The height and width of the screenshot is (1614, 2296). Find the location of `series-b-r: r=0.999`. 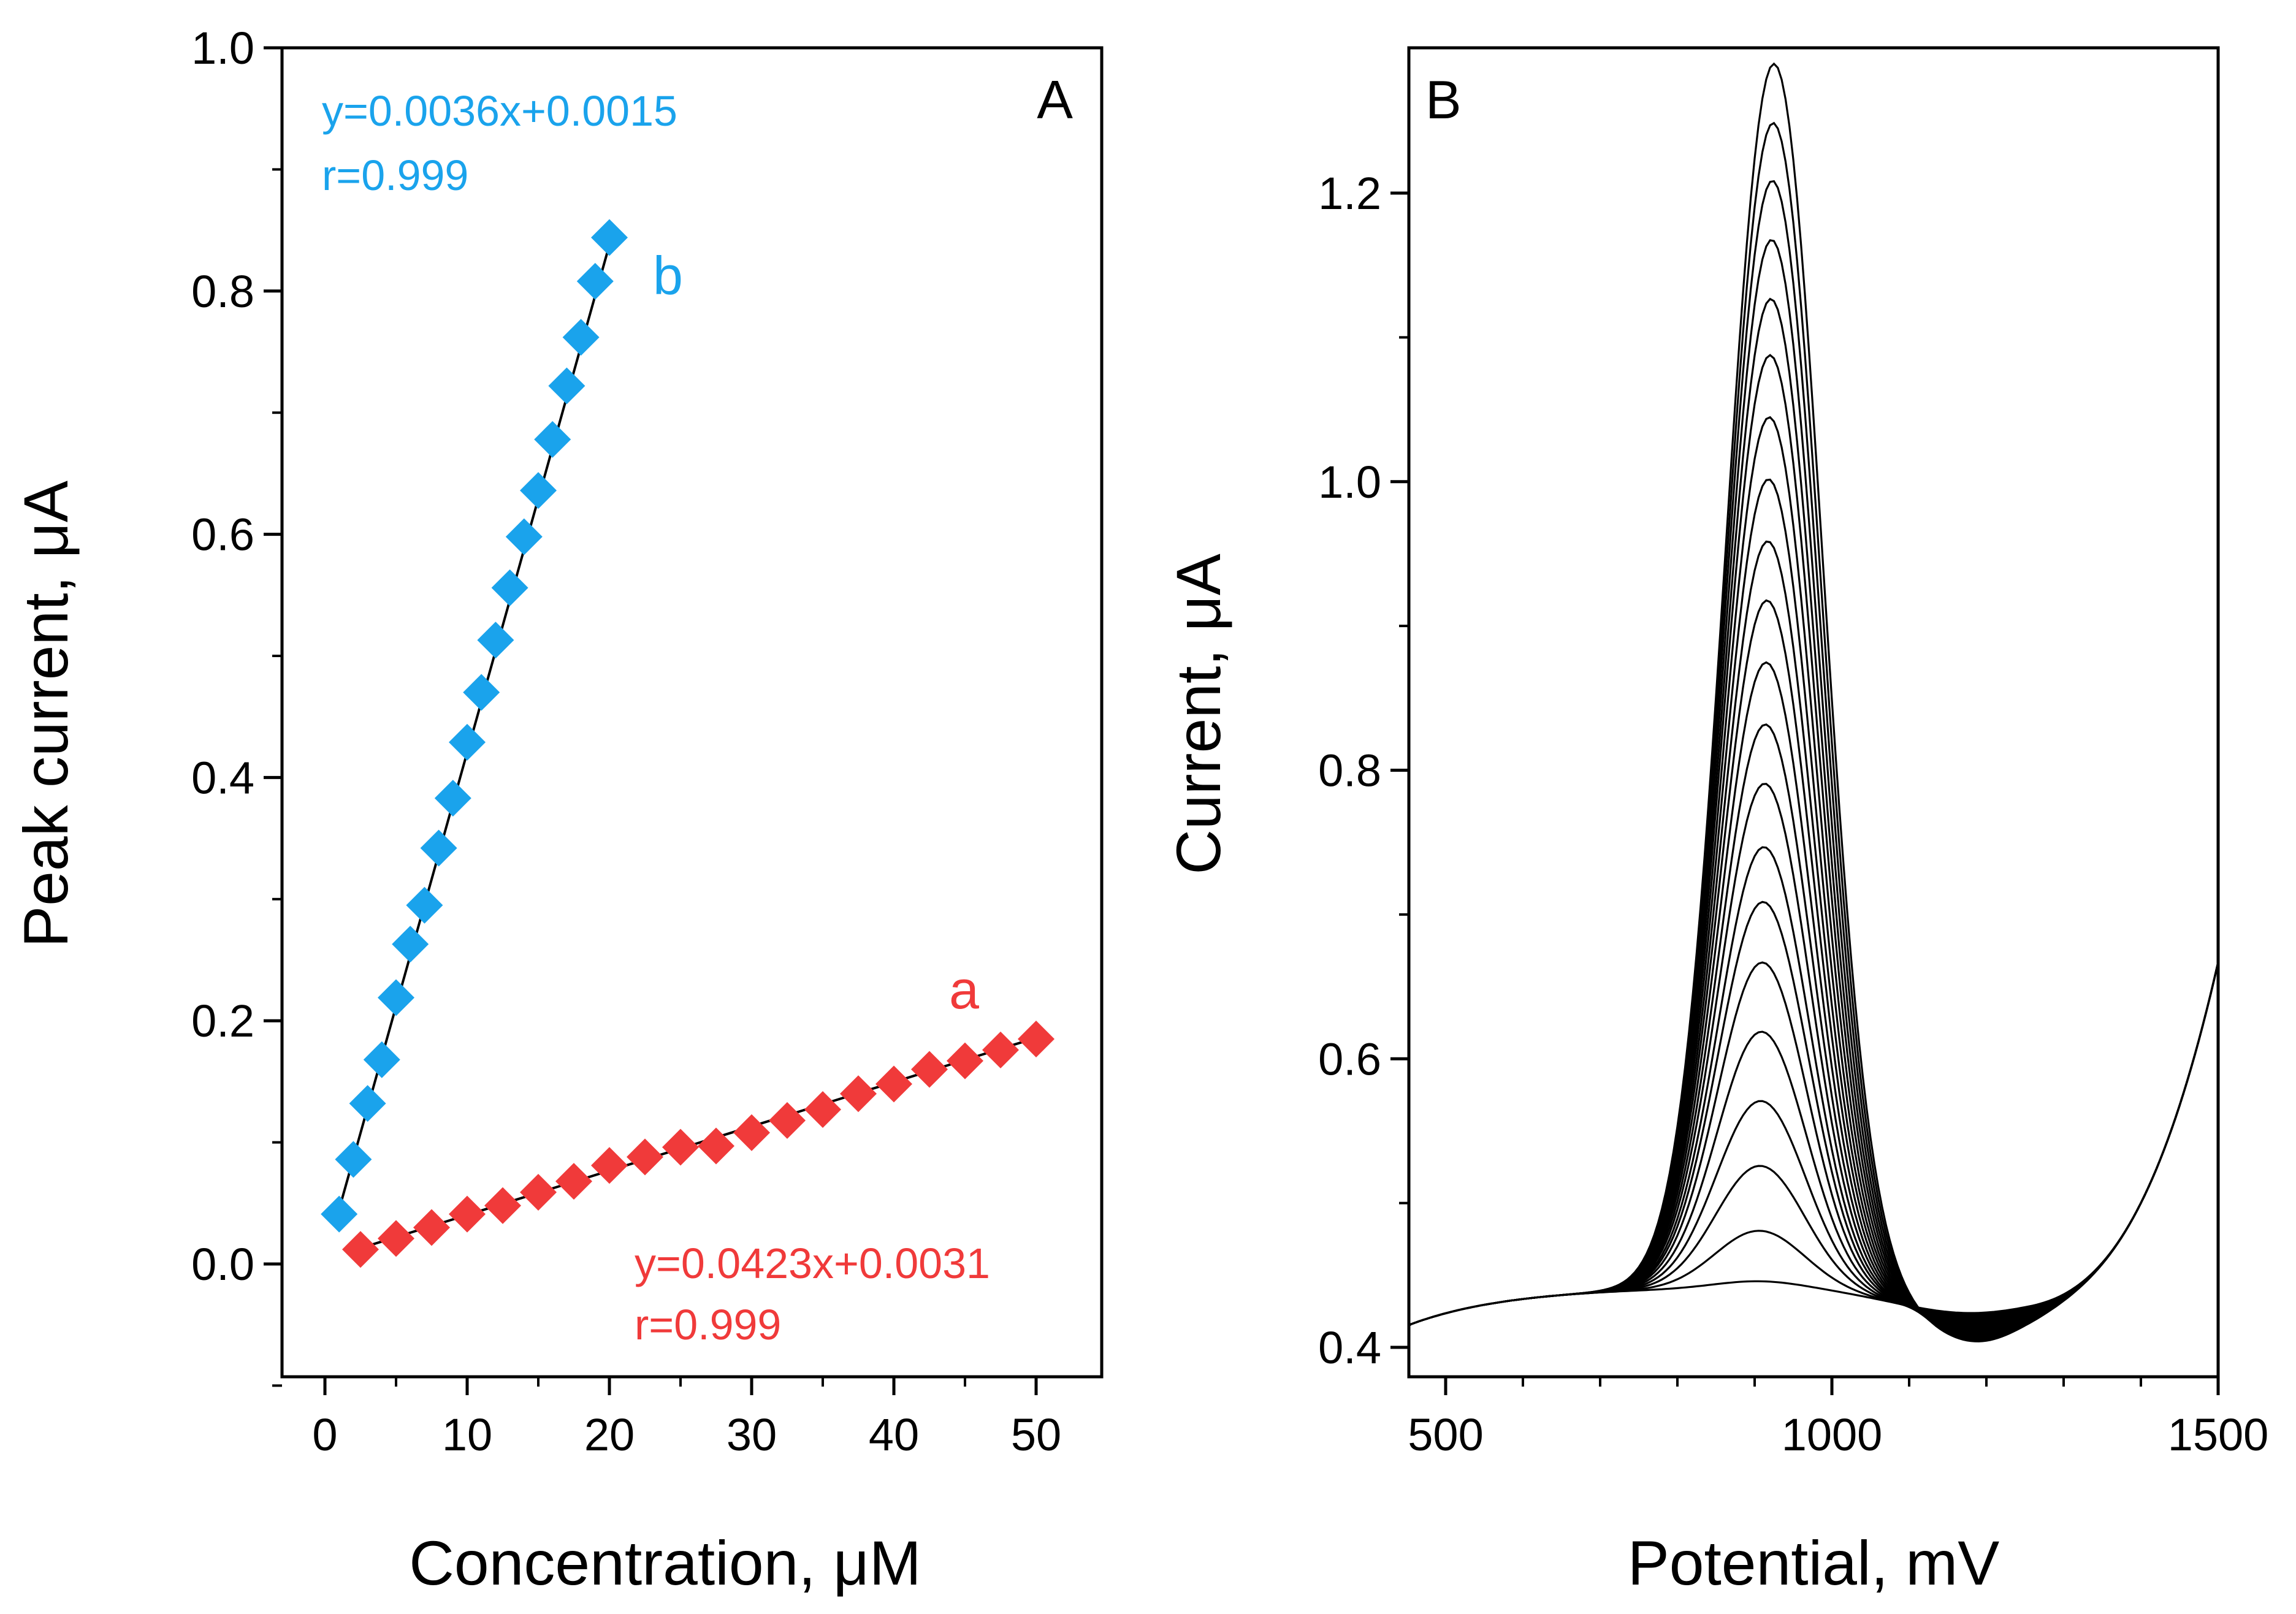

series-b-r: r=0.999 is located at coordinates (395, 175).